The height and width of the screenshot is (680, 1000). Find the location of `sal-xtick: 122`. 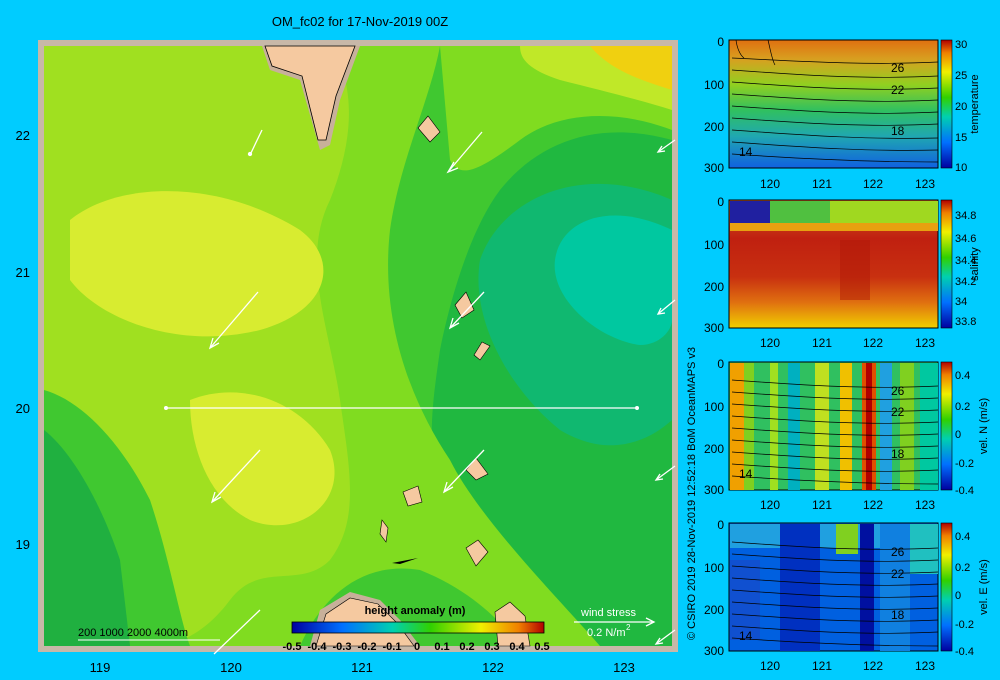

sal-xtick: 122 is located at coordinates (873, 343).